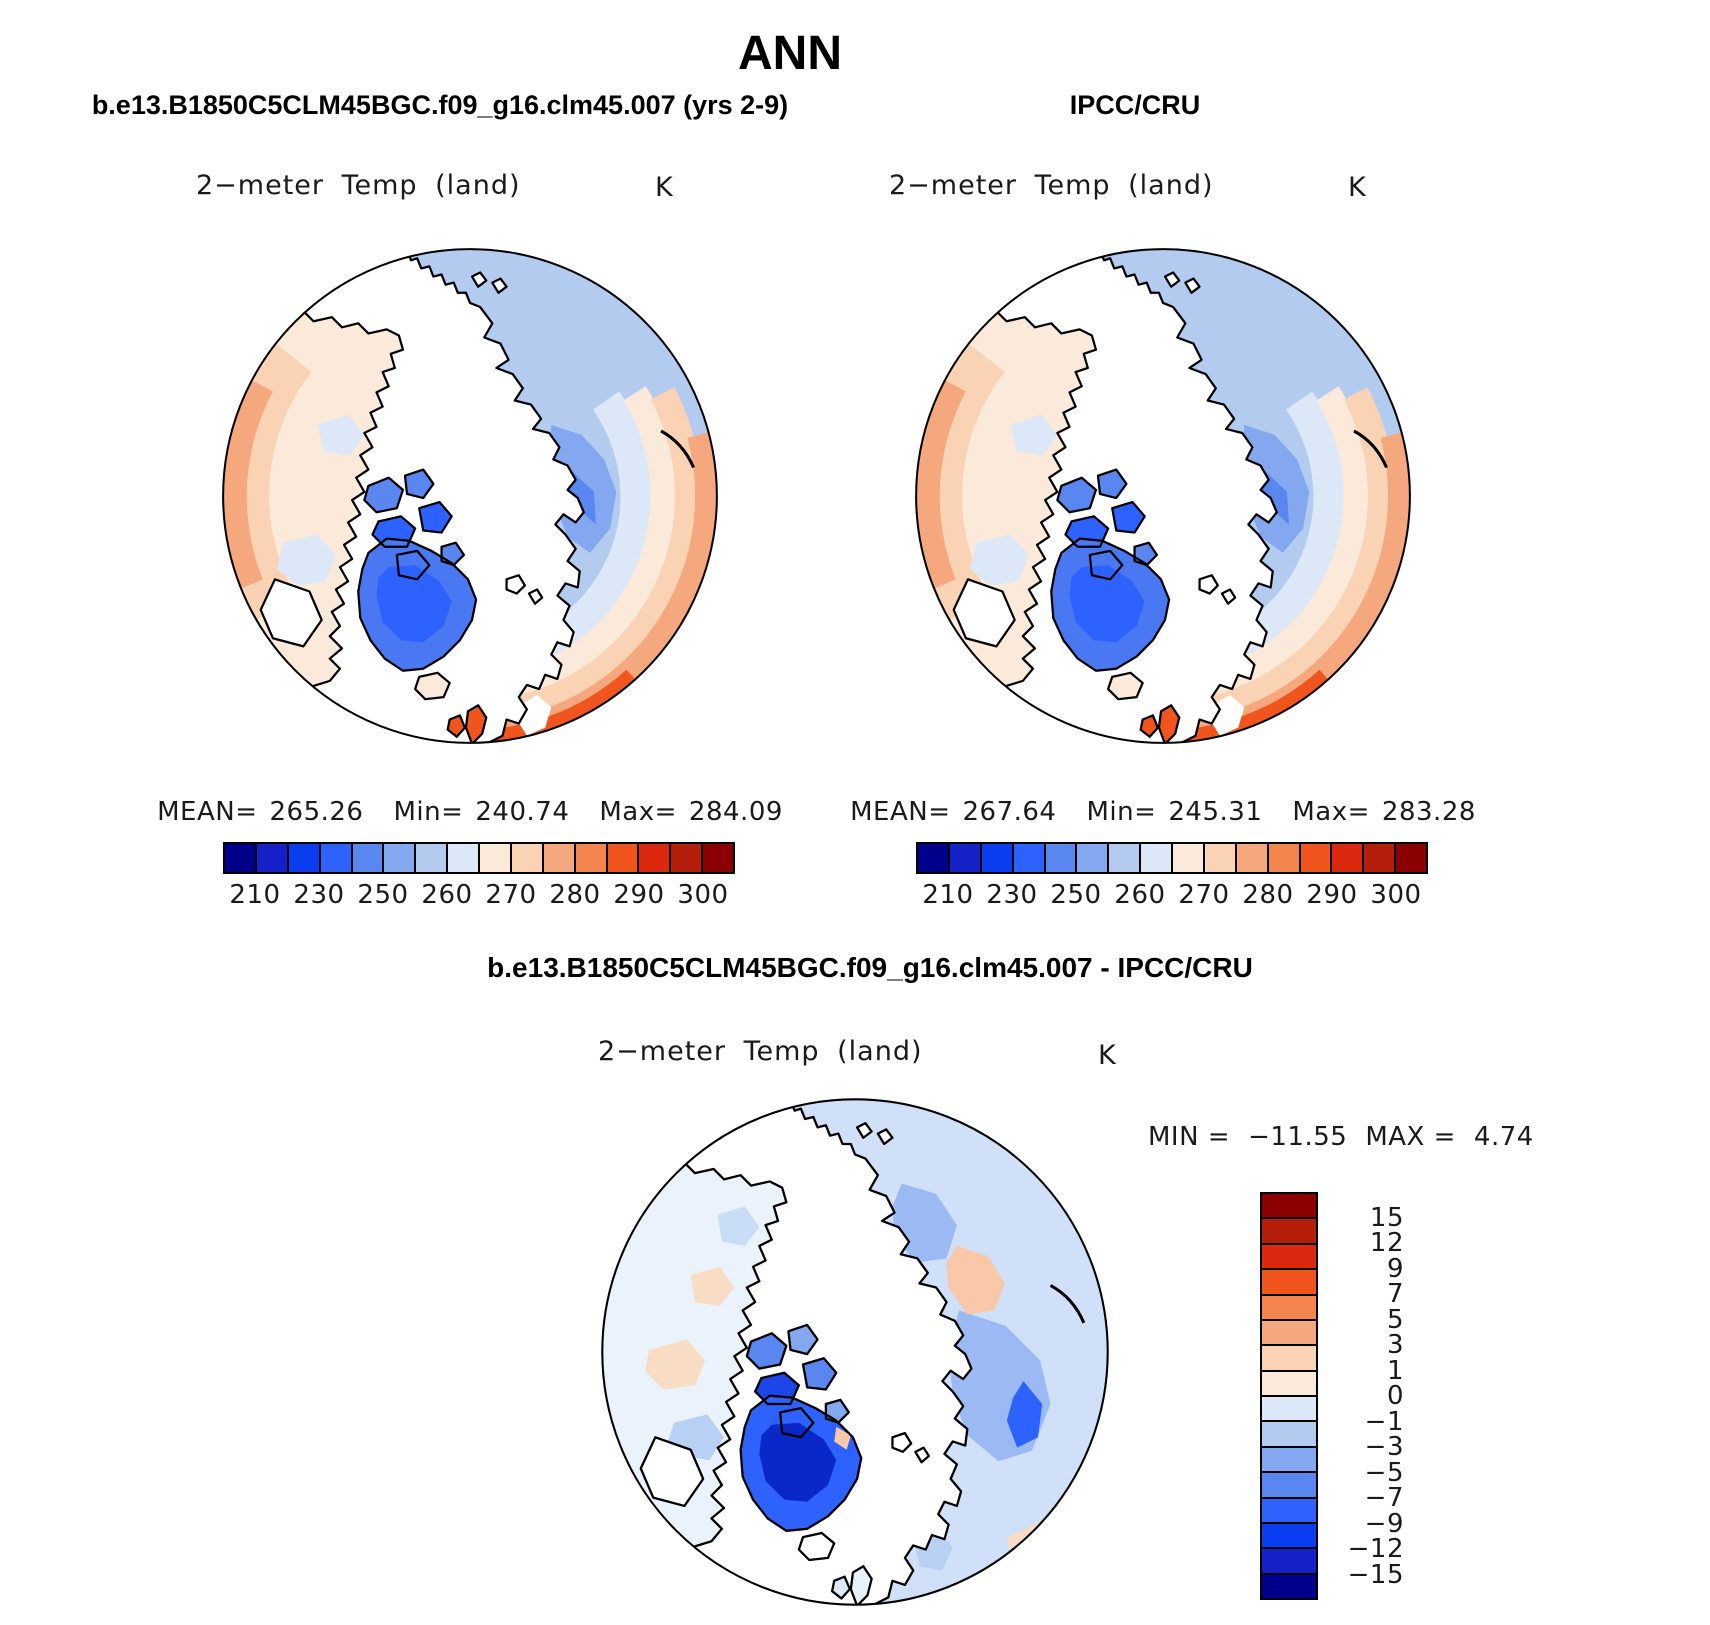  I want to click on colorbar-tick-label: −5, so click(1384, 1472).